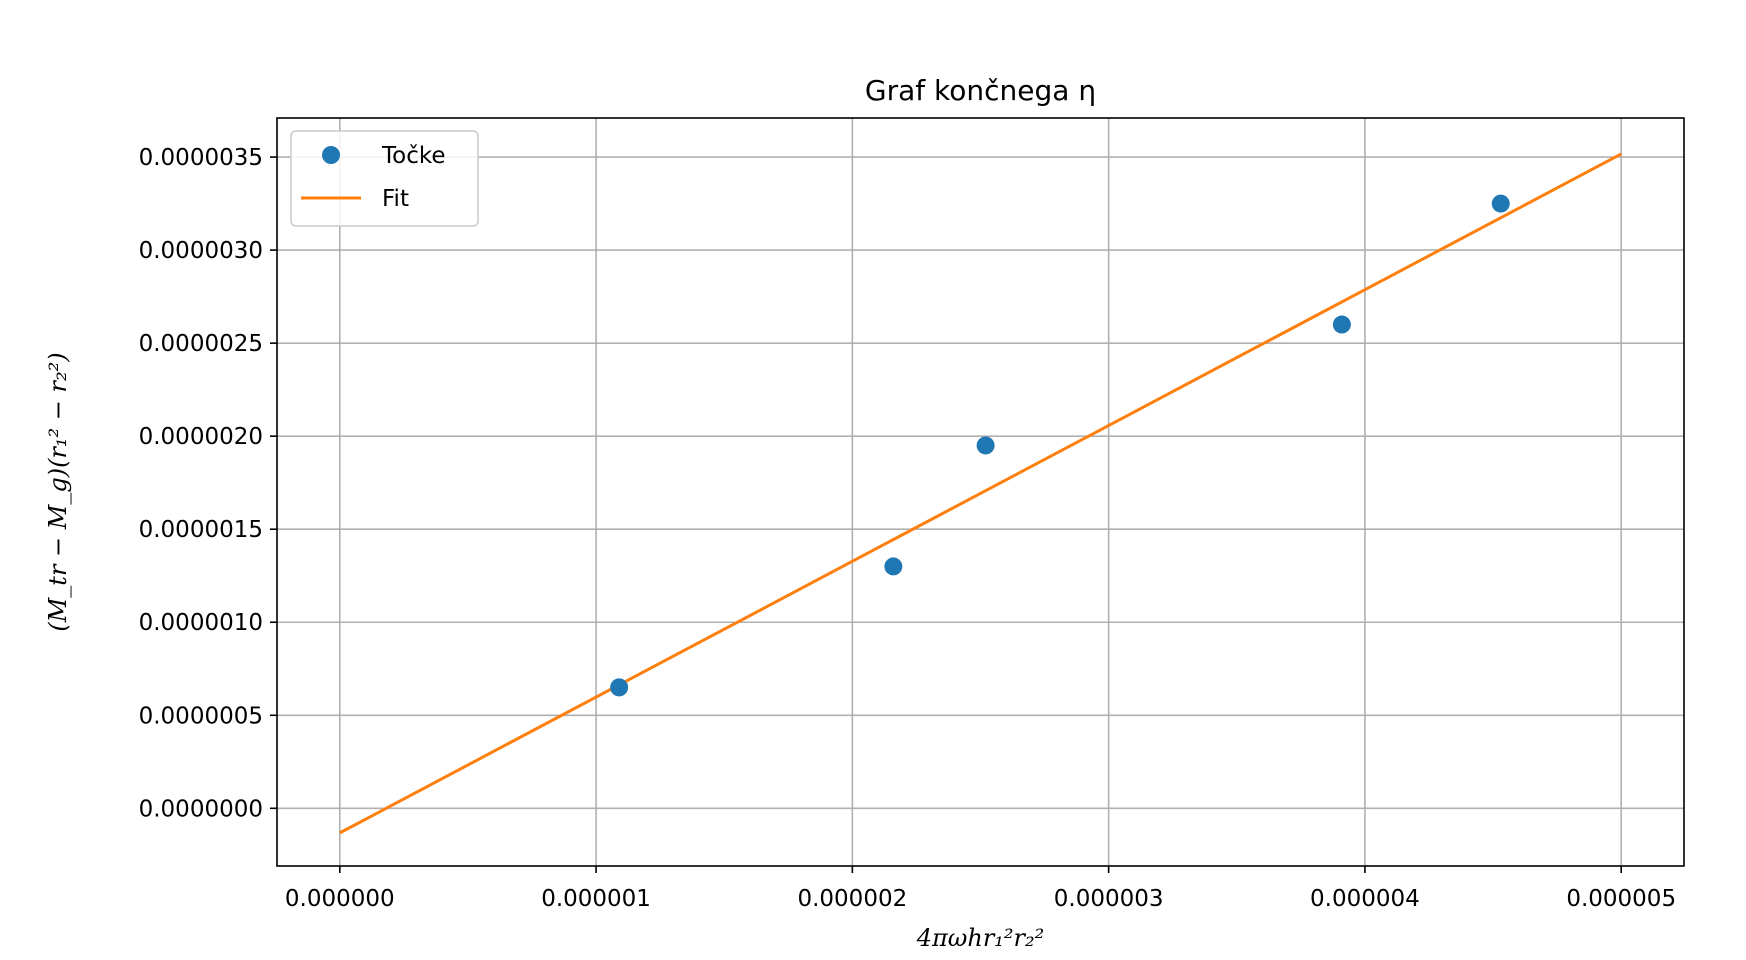 The height and width of the screenshot is (960, 1746). I want to click on legend: Točke Fit, so click(384, 178).